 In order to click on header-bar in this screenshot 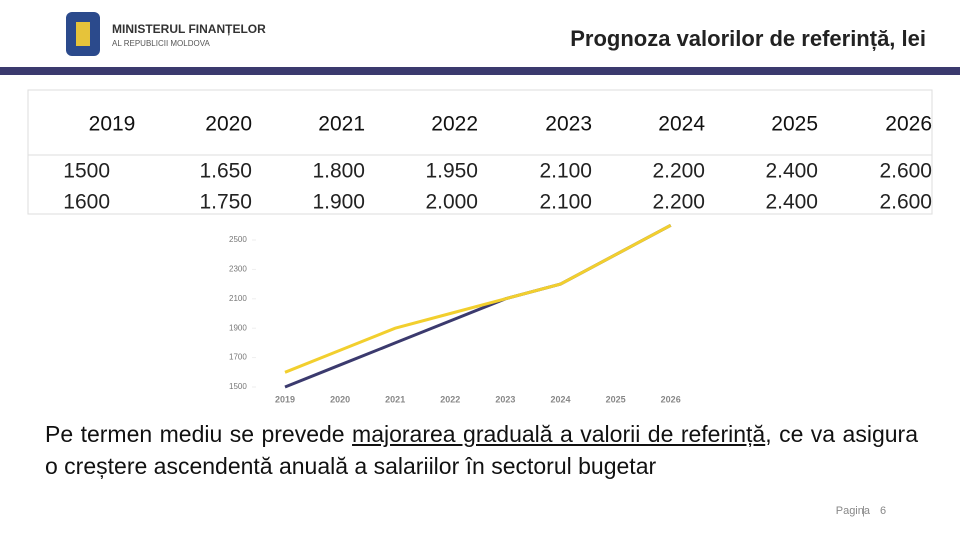, I will do `click(480, 71)`.